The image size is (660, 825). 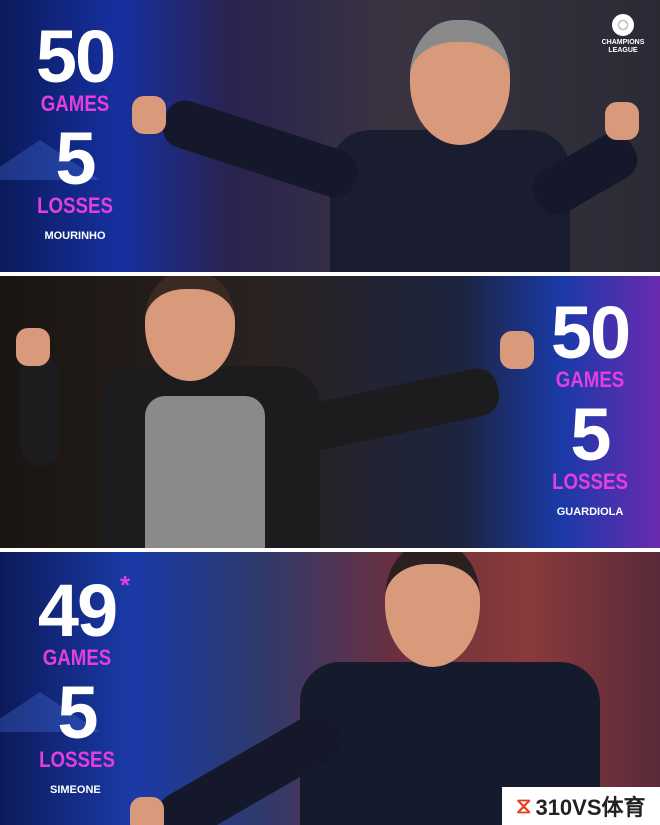 I want to click on coach-name: GUARDIOLA, so click(x=590, y=512).